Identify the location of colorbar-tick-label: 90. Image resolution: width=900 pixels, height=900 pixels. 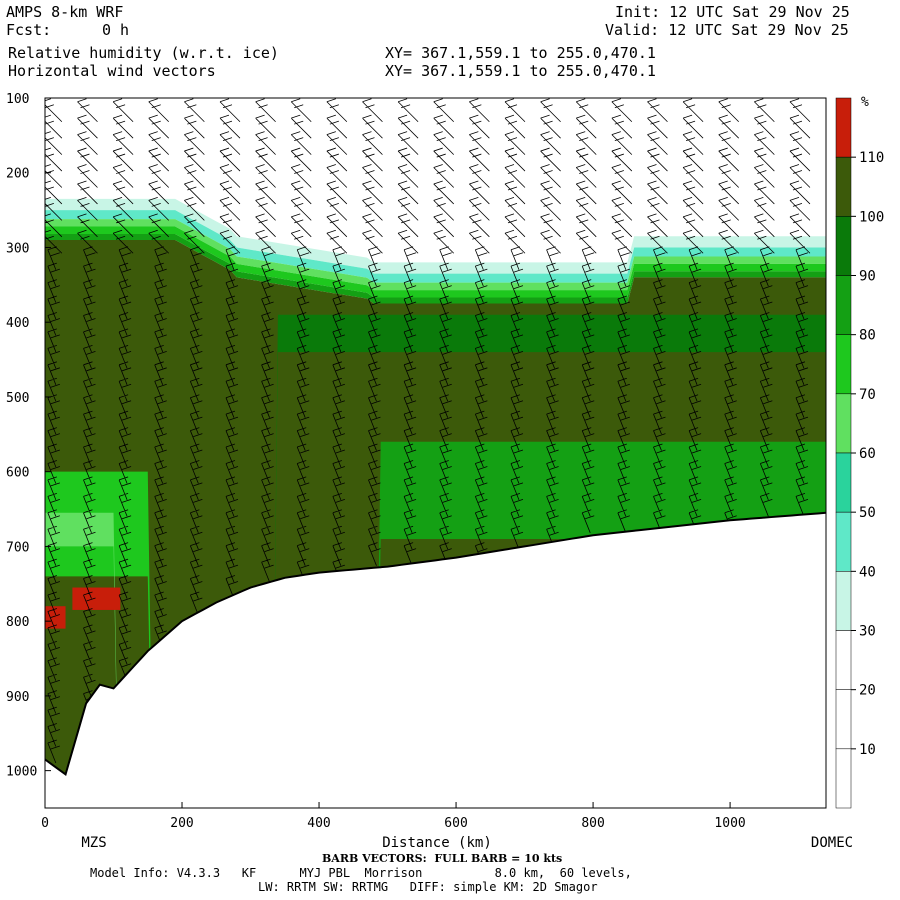
(867, 277).